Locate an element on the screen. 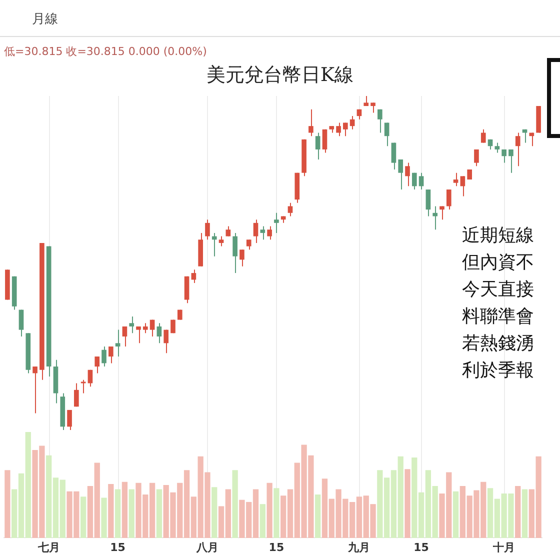 Image resolution: width=560 pixels, height=560 pixels. annotation: 料聯準會 is located at coordinates (498, 317).